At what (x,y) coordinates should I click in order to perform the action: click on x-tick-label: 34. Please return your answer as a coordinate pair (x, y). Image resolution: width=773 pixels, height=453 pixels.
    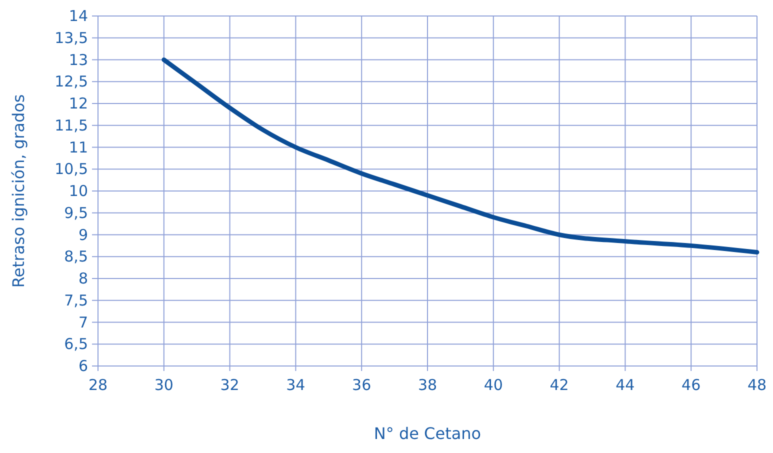
    Looking at the image, I should click on (296, 385).